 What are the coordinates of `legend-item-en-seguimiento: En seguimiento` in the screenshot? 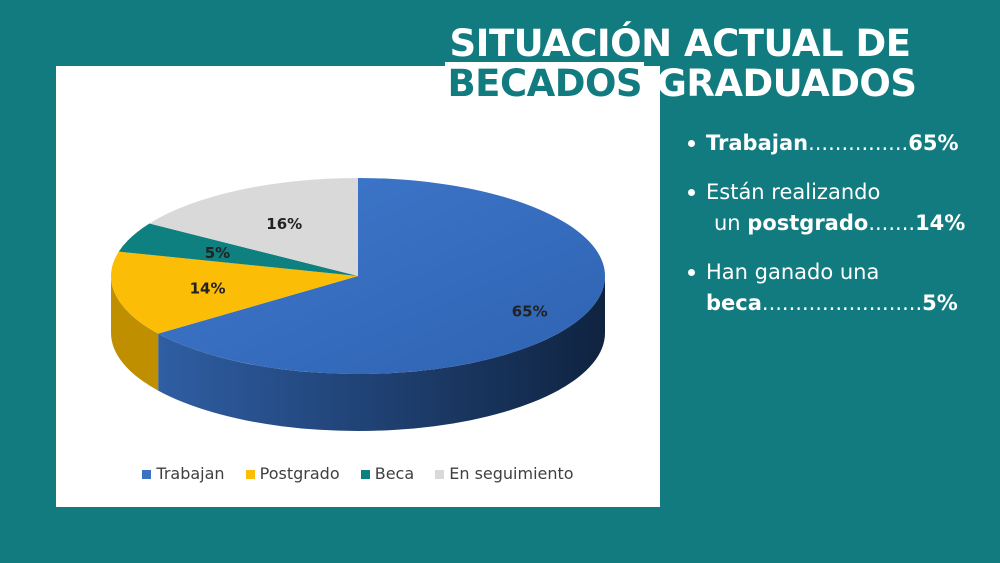 It's located at (504, 473).